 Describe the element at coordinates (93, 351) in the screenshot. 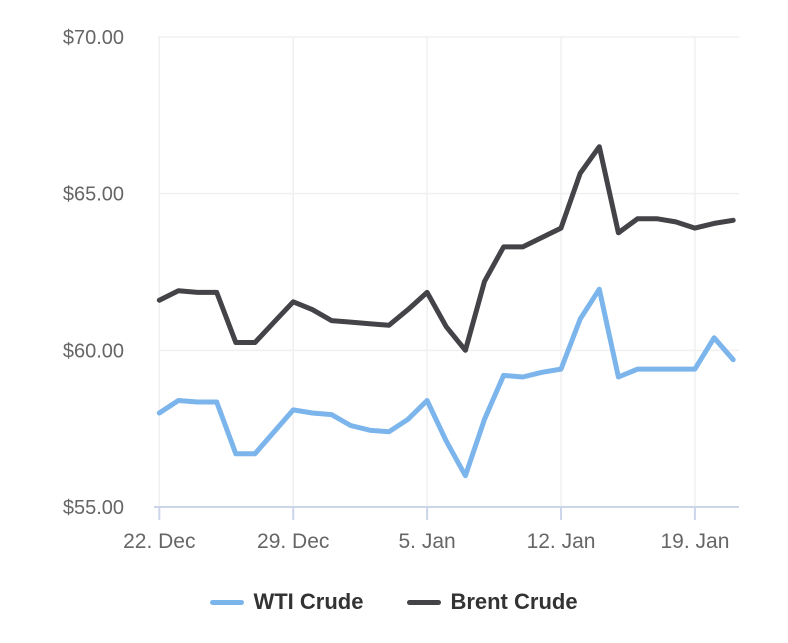

I see `y-axis-label-60: $60.00` at that location.